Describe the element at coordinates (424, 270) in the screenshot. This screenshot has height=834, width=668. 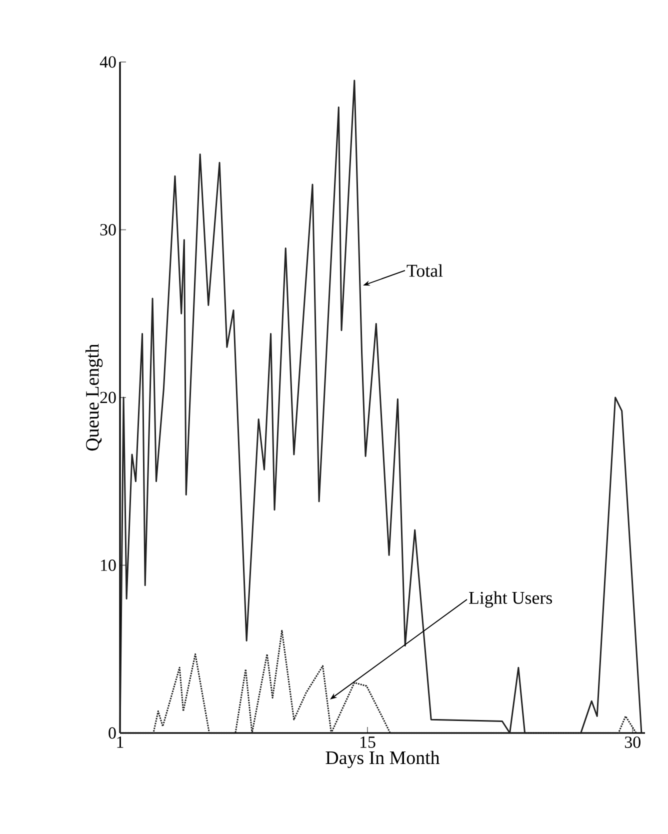
I see `text: Total` at that location.